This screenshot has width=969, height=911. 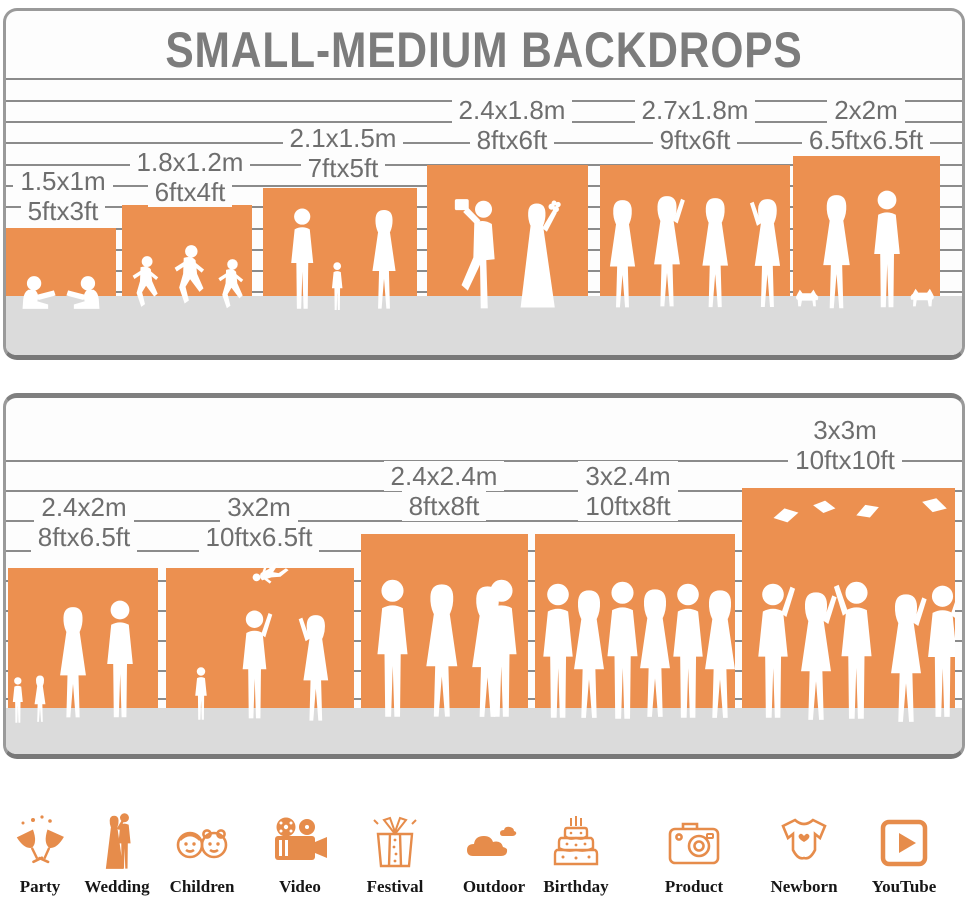 What do you see at coordinates (804, 843) in the screenshot?
I see `newborn-icon` at bounding box center [804, 843].